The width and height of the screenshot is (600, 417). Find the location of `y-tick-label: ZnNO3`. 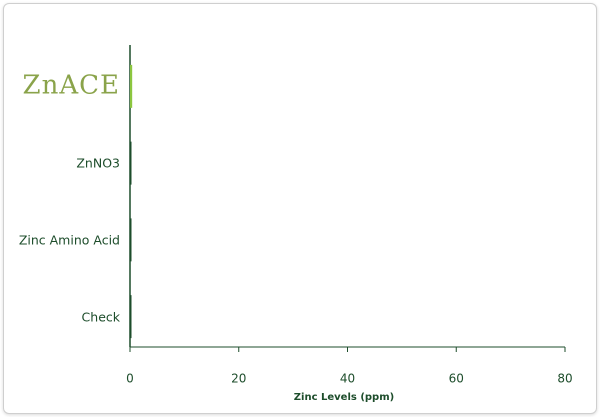

y-tick-label: ZnNO3 is located at coordinates (98, 163).